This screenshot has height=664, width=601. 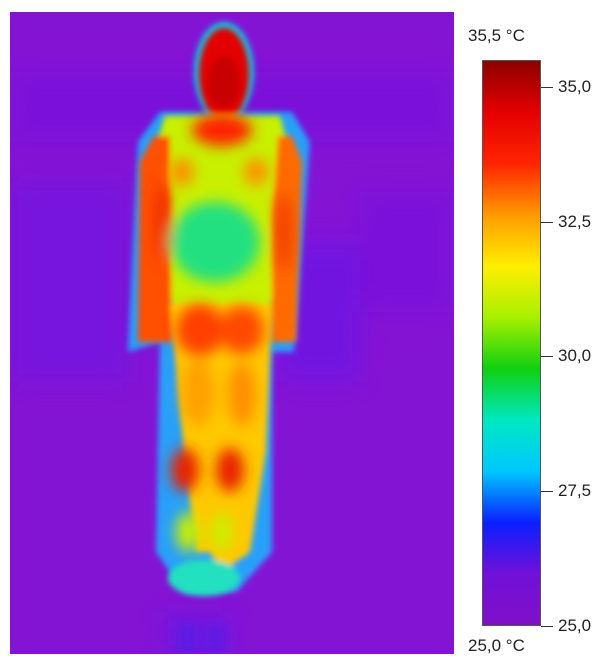 I want to click on scale-tick-label: 35,0, so click(x=575, y=86).